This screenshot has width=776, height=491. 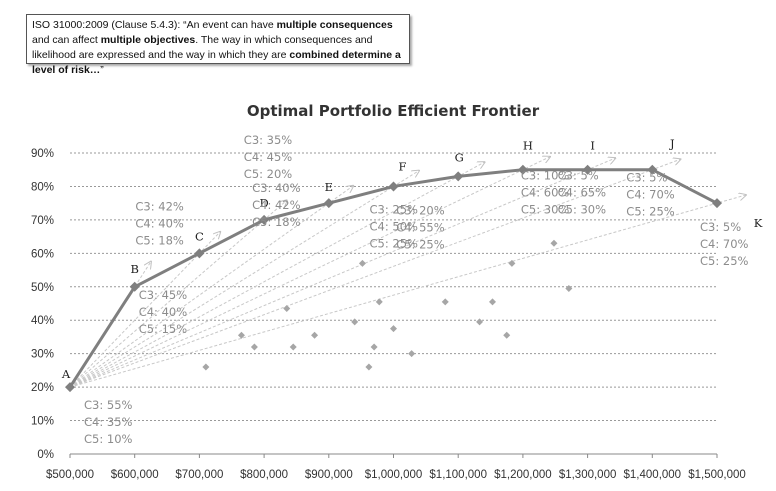 What do you see at coordinates (163, 295) in the screenshot?
I see `annotation-B: C3: 45%` at bounding box center [163, 295].